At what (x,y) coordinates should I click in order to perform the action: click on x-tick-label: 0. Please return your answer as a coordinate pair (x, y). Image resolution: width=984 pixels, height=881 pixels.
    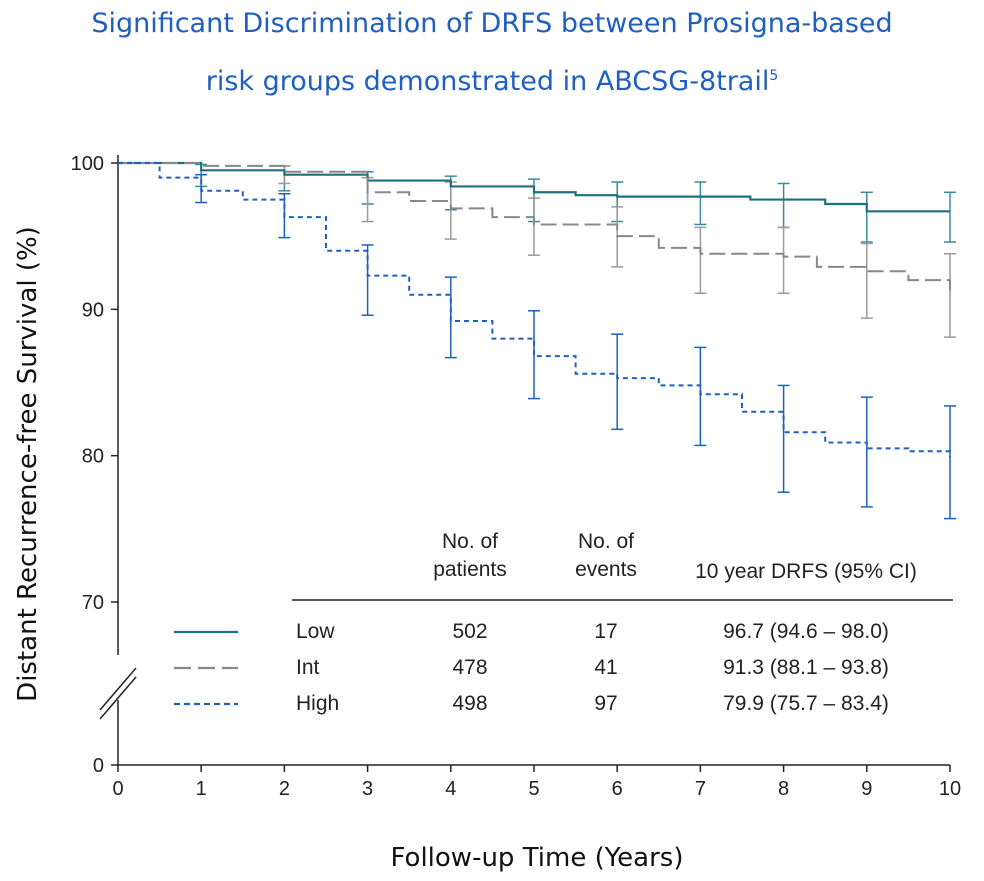
    Looking at the image, I should click on (117, 789).